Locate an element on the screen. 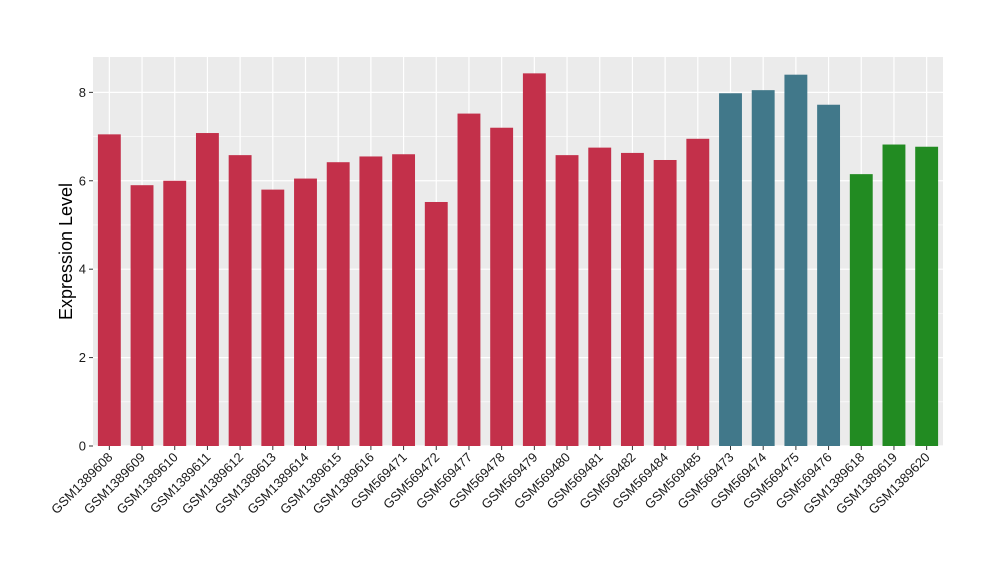  y-tick-label: 4 is located at coordinates (82, 269).